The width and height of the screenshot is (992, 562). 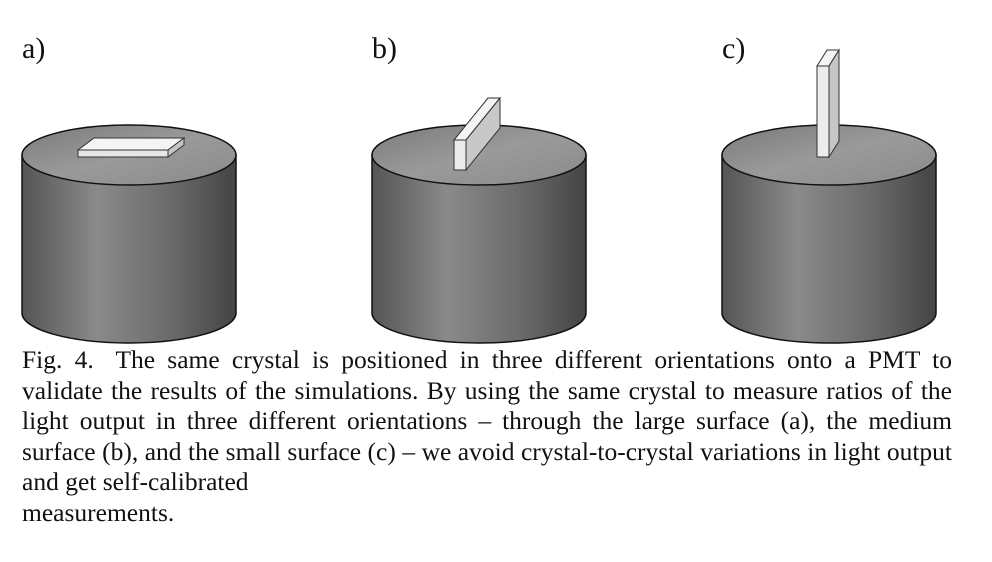 I want to click on pmt-cylinder-b, so click(x=479, y=234).